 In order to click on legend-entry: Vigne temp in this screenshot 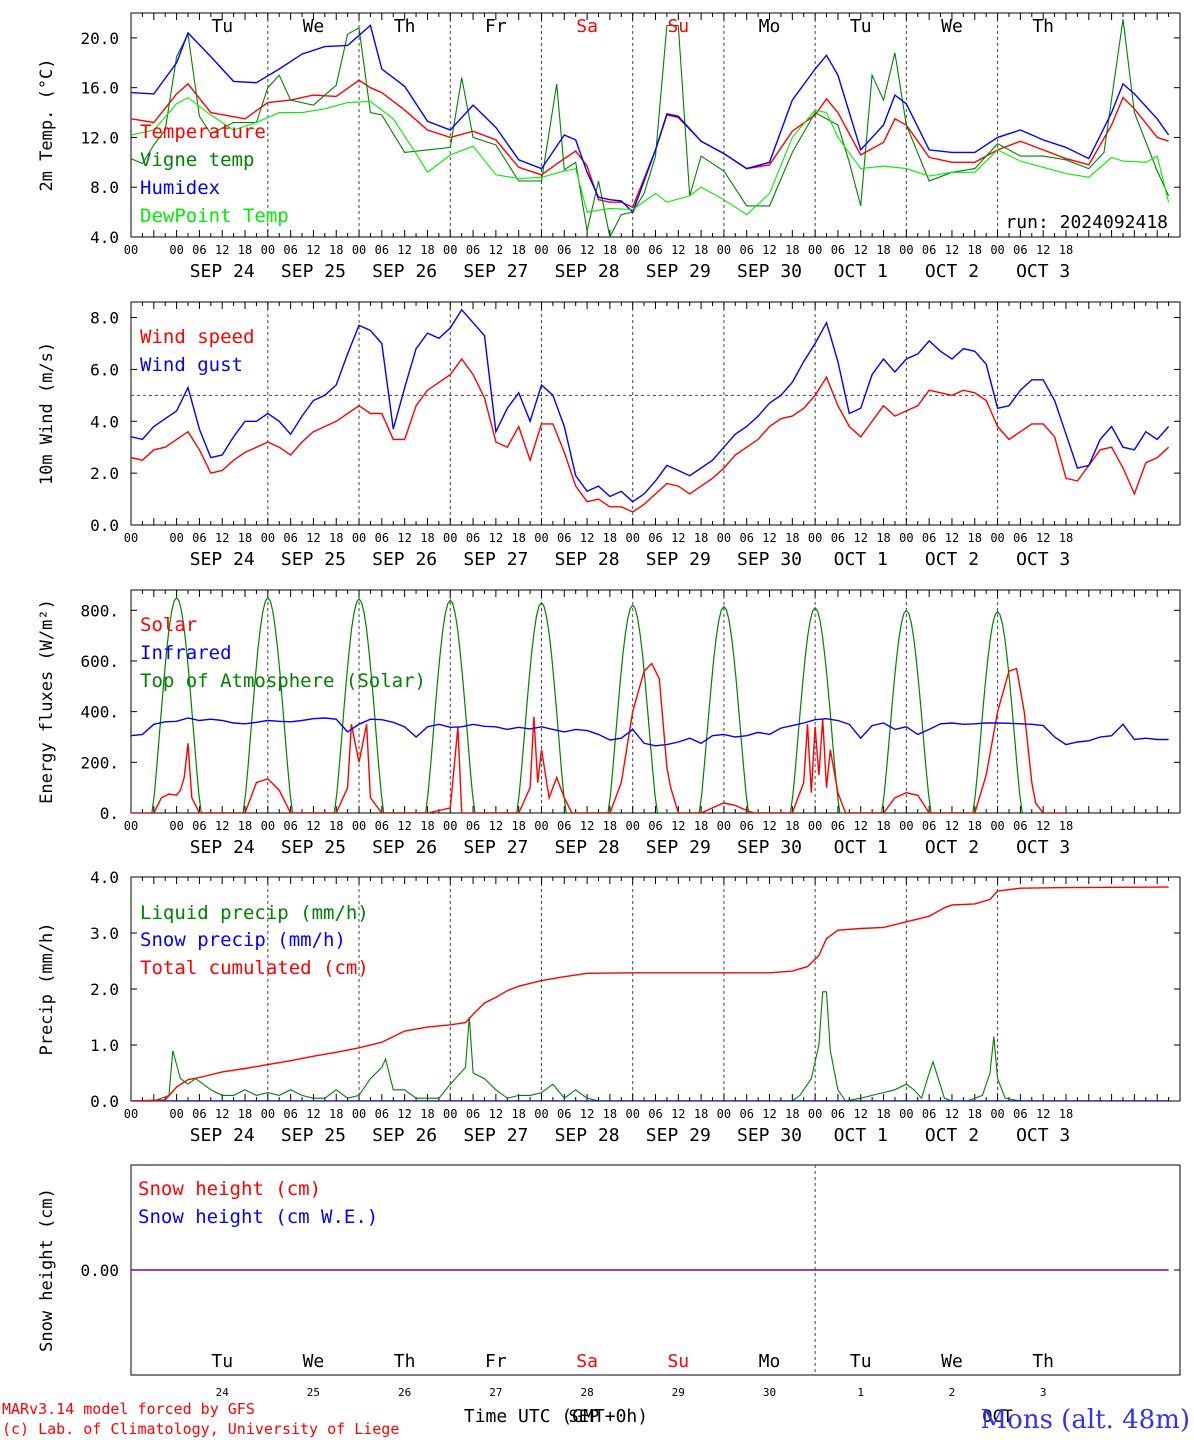, I will do `click(197, 160)`.